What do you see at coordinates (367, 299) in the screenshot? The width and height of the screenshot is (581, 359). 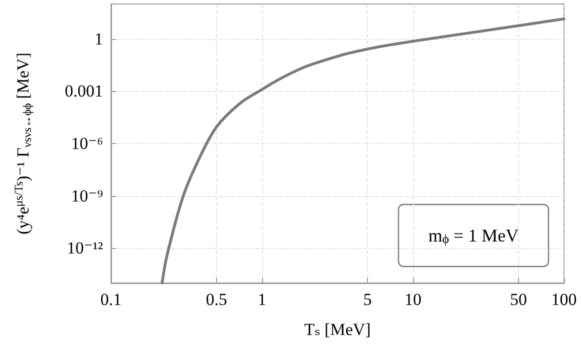 I see `x-tick-label: 5` at bounding box center [367, 299].